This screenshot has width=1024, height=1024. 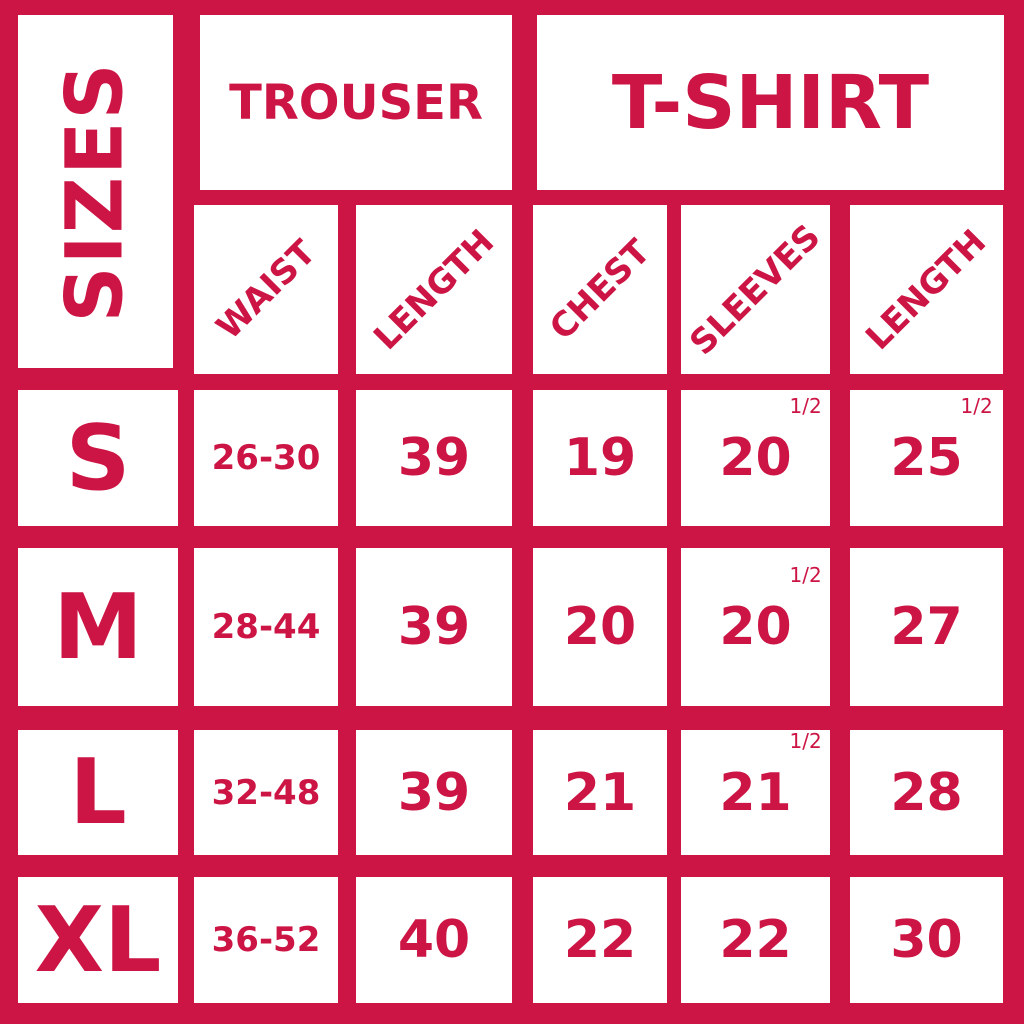 I want to click on cell-value: M, so click(x=98, y=627).